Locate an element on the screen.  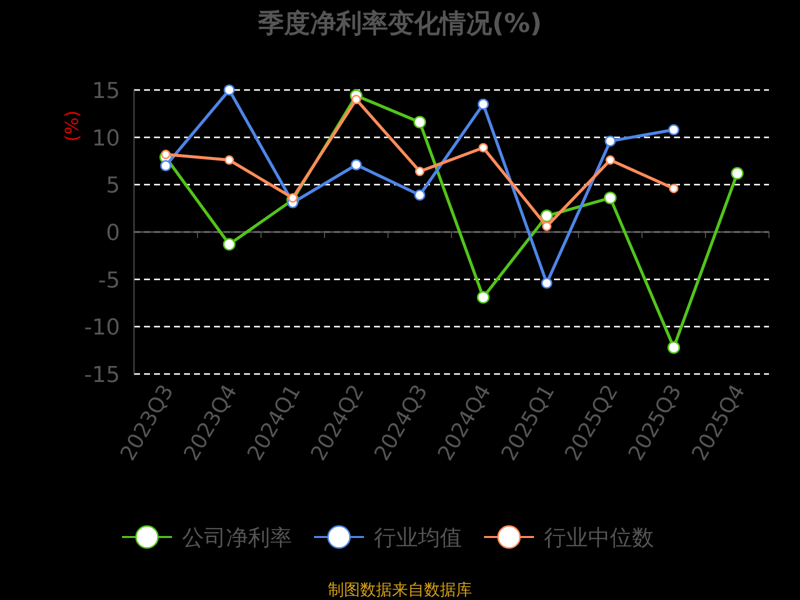
legend-label: 行业均值 is located at coordinates (418, 538).